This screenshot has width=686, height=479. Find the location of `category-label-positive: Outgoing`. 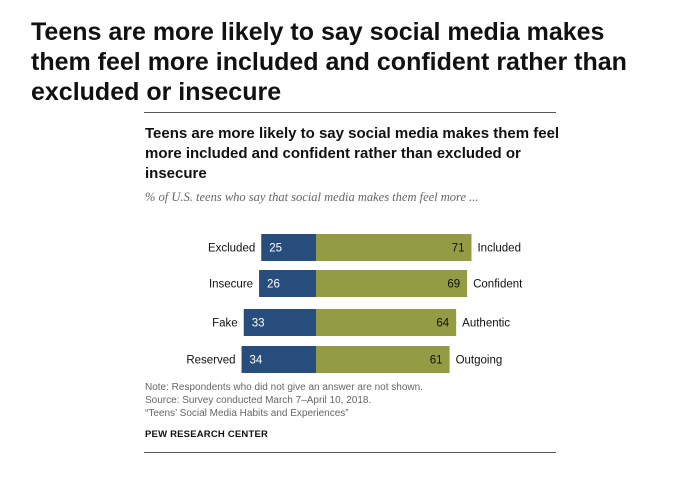

category-label-positive: Outgoing is located at coordinates (479, 361).